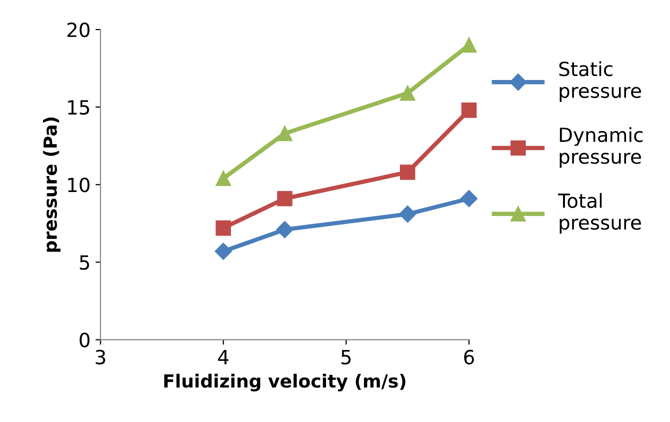 The height and width of the screenshot is (422, 670). What do you see at coordinates (346, 357) in the screenshot?
I see `x-tick-label: 5` at bounding box center [346, 357].